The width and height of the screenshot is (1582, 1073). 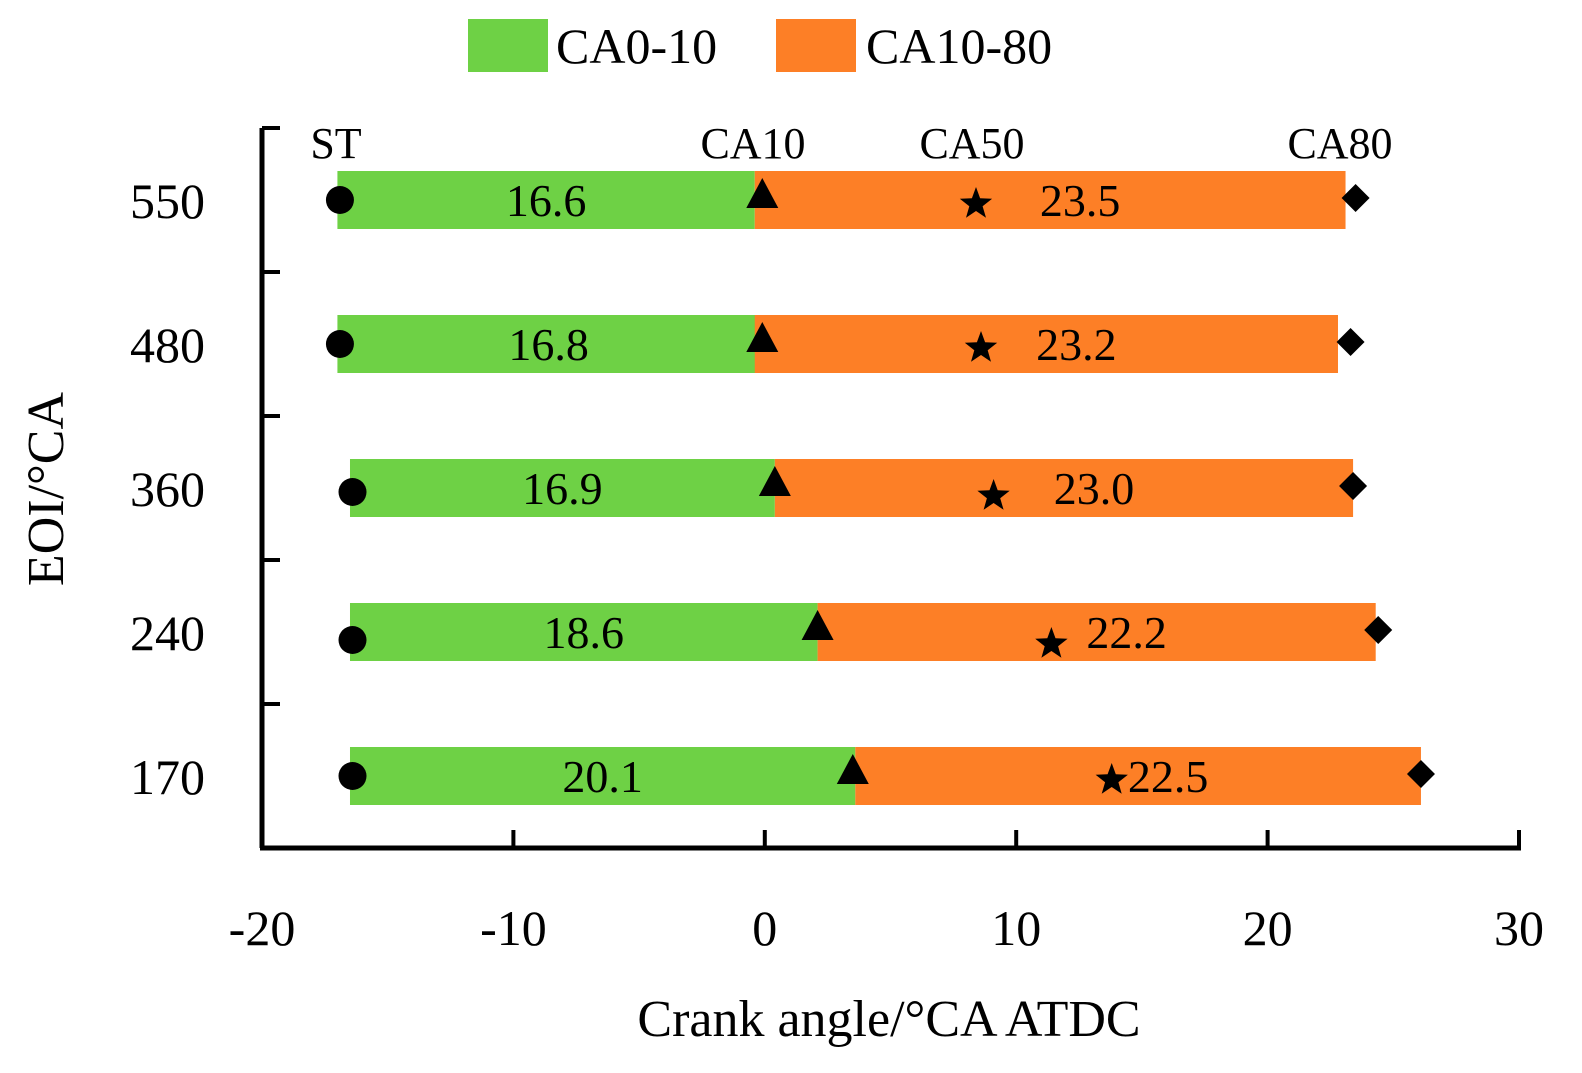 What do you see at coordinates (167, 633) in the screenshot?
I see `y-tick-label-240: 240` at bounding box center [167, 633].